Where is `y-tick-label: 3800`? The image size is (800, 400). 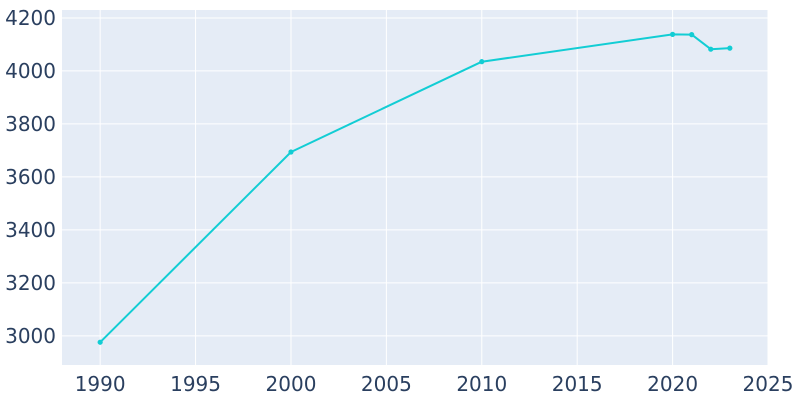 y-tick-label: 3800 is located at coordinates (30, 124).